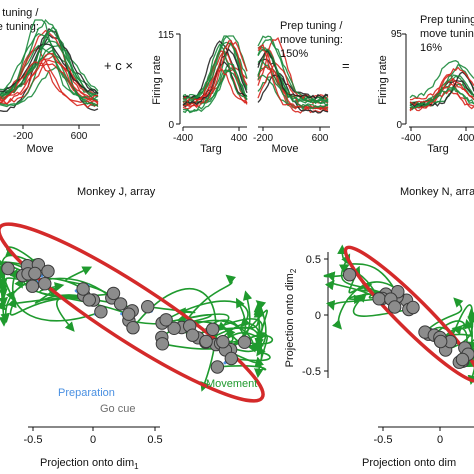 This screenshot has height=474, width=474. I want to click on bl-title: Monkey J, array, so click(116, 192).